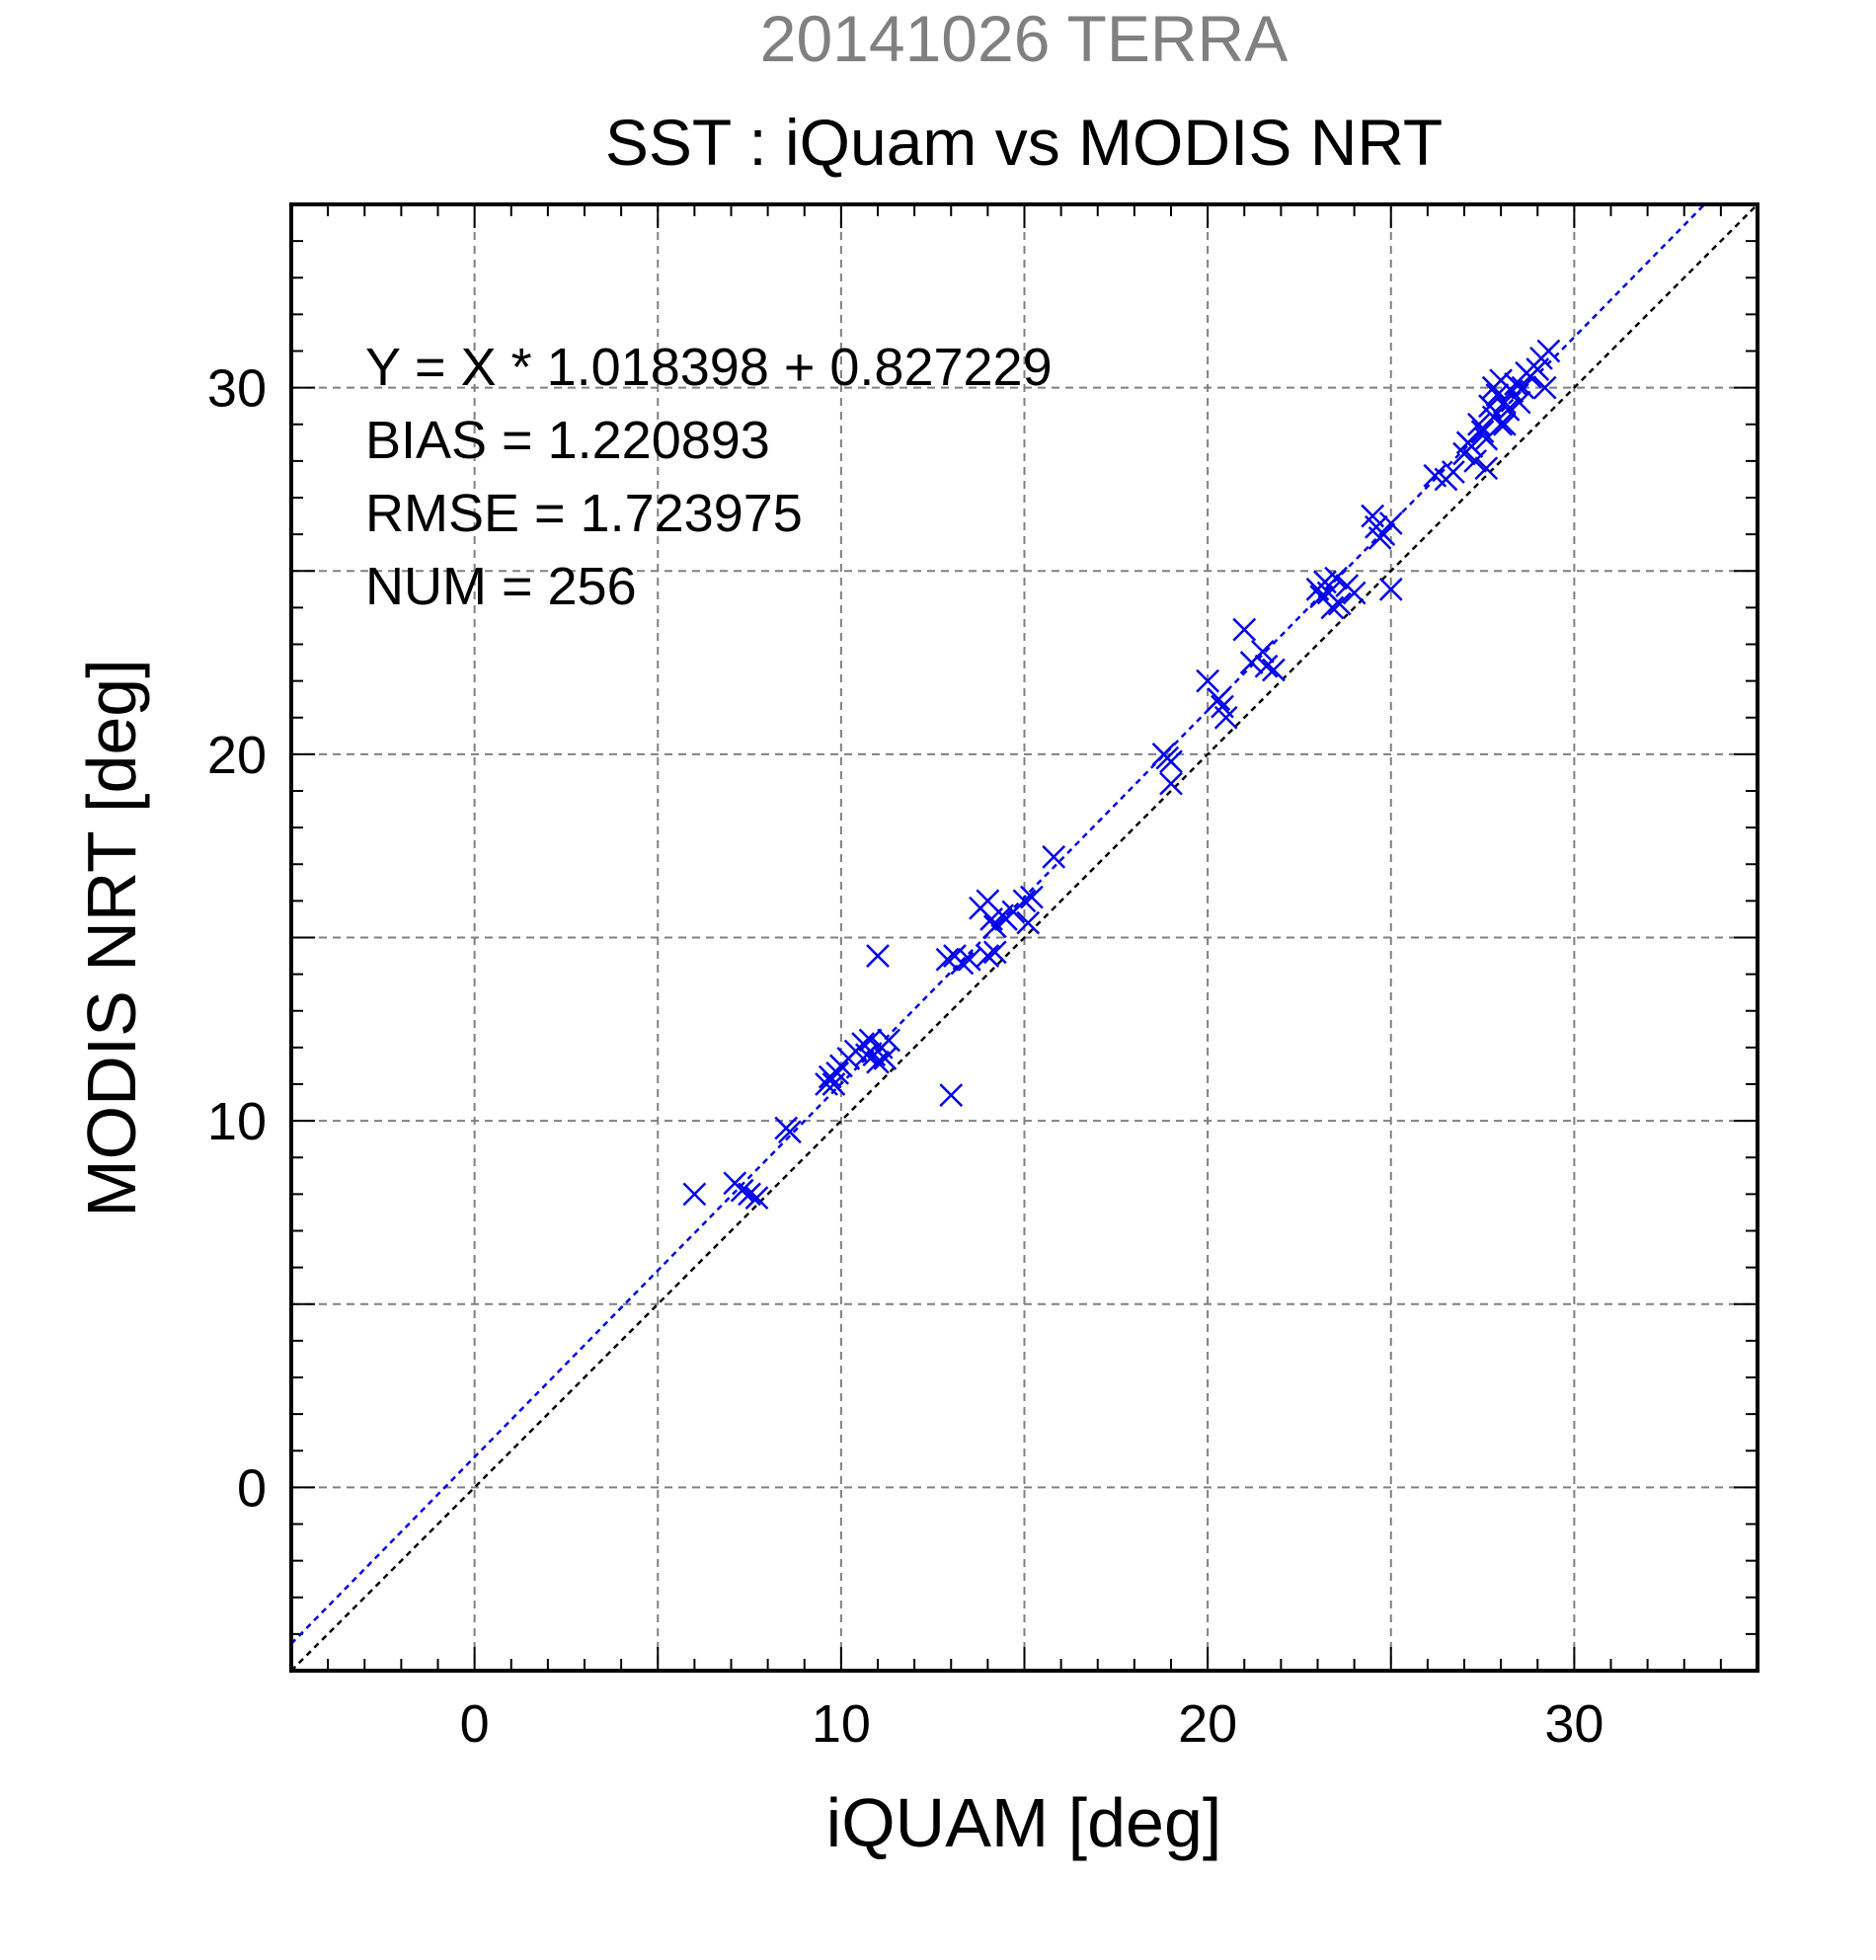 Image resolution: width=1876 pixels, height=1960 pixels. What do you see at coordinates (1024, 1822) in the screenshot?
I see `x-axis-label: iQUAM [deg]` at bounding box center [1024, 1822].